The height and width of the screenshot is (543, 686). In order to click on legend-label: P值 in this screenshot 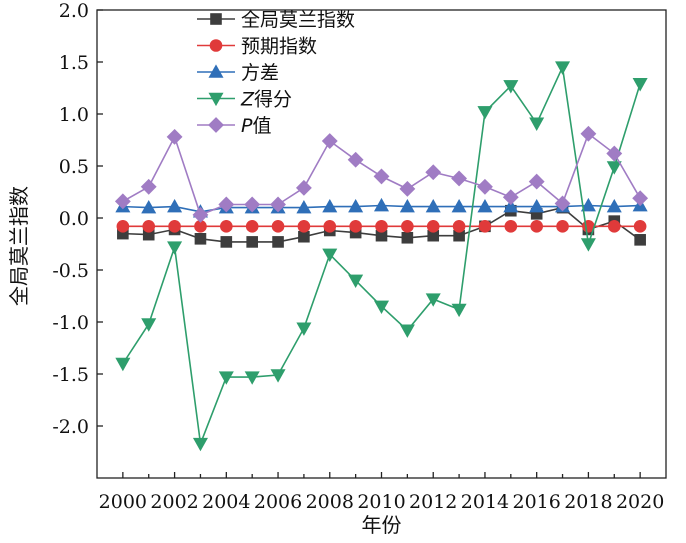, I will do `click(256, 126)`.